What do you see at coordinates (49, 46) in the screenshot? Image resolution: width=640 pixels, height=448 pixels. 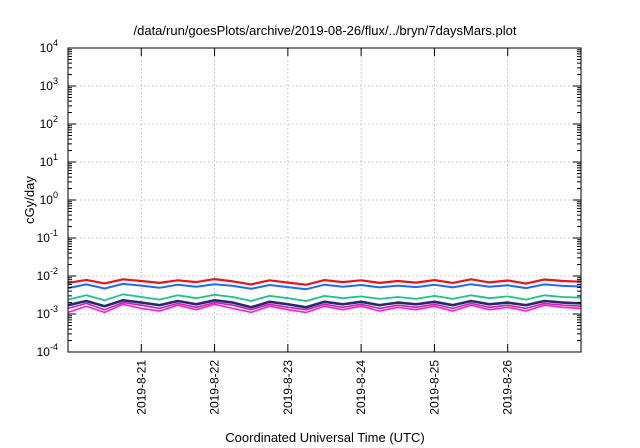 I see `y-tick-label: 10⁴` at bounding box center [49, 46].